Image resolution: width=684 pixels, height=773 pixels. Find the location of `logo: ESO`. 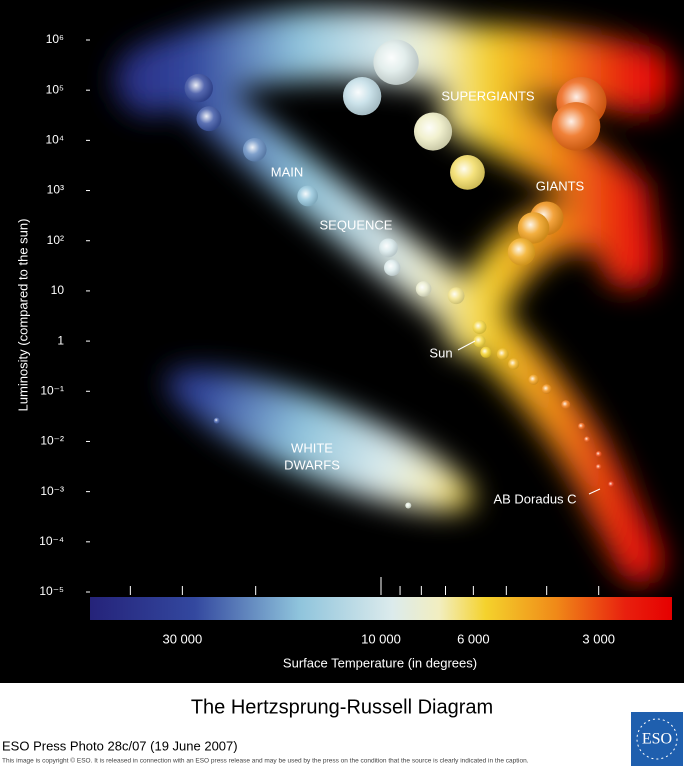

logo: ESO is located at coordinates (657, 739).